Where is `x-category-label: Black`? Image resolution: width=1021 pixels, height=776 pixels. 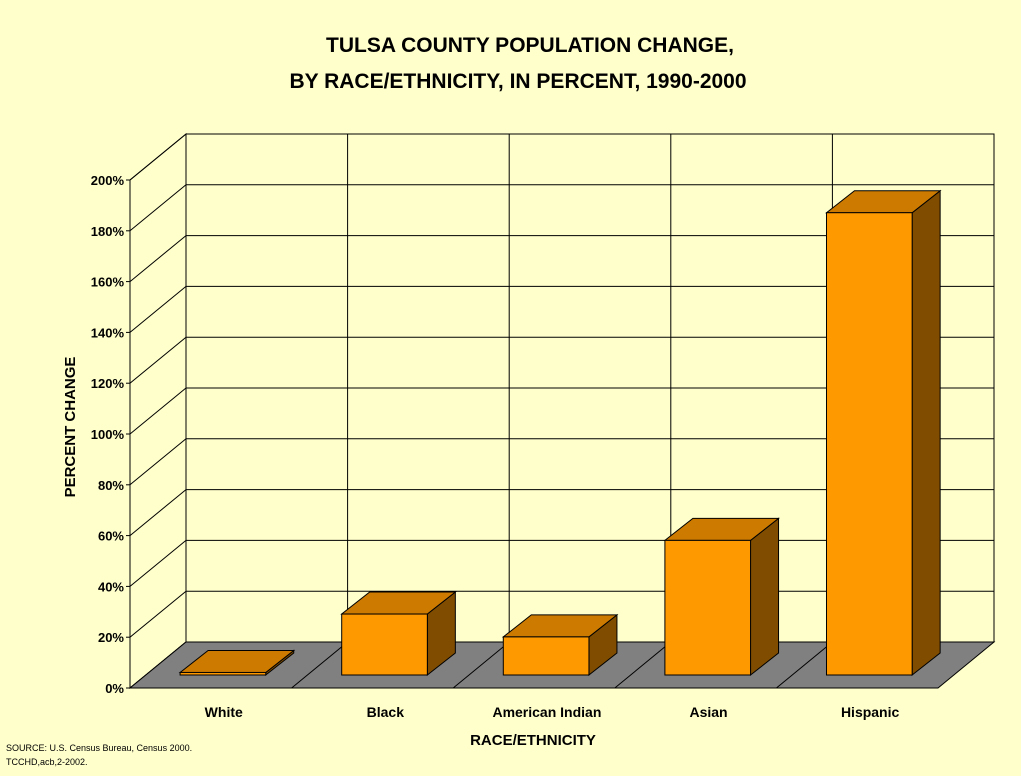
x-category-label: Black is located at coordinates (386, 712).